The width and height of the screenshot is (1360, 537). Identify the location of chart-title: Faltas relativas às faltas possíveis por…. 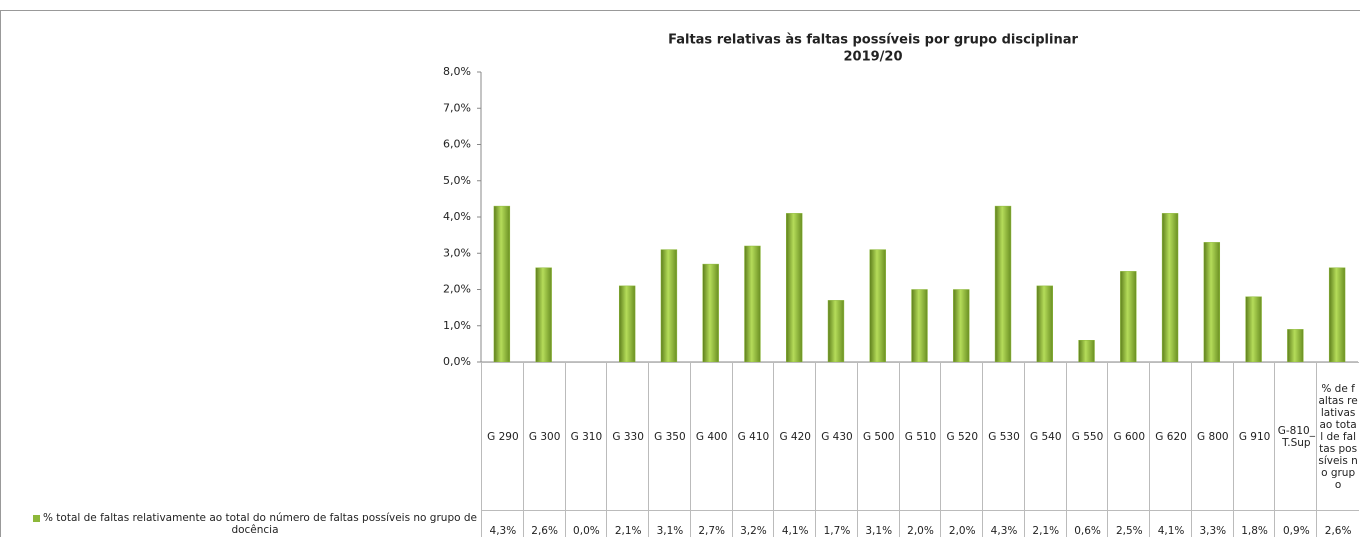
(873, 40).